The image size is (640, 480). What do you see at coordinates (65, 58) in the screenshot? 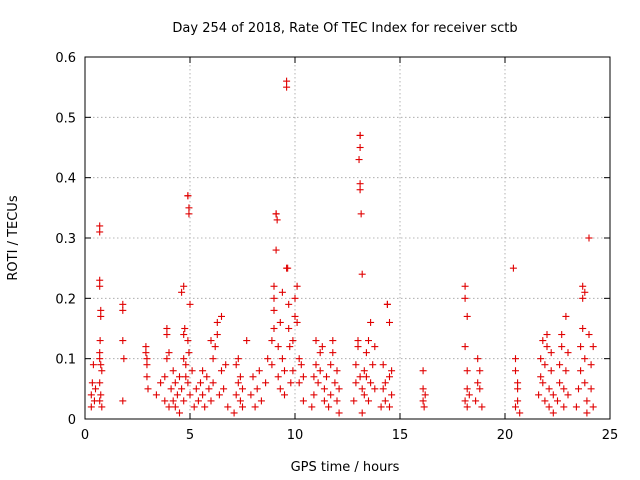
I see `y-tick-label: 0.6` at bounding box center [65, 58].